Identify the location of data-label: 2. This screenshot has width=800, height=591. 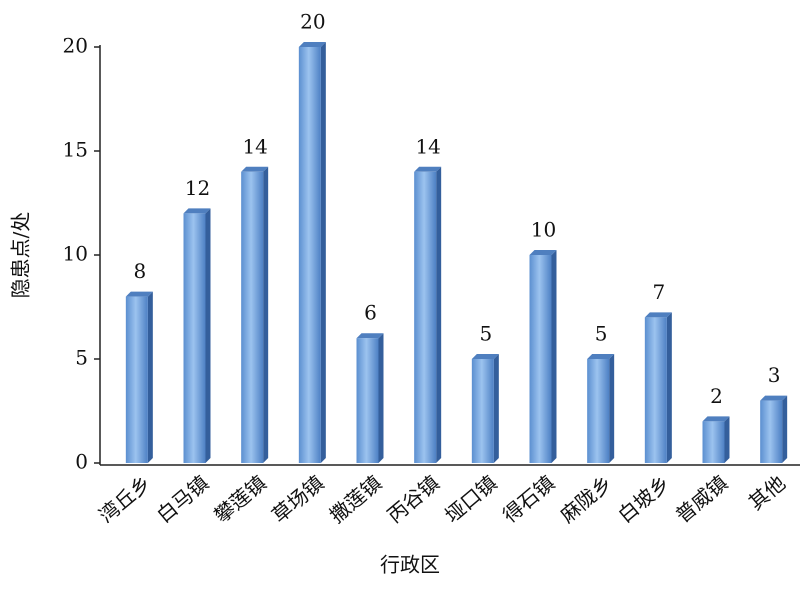
(716, 396).